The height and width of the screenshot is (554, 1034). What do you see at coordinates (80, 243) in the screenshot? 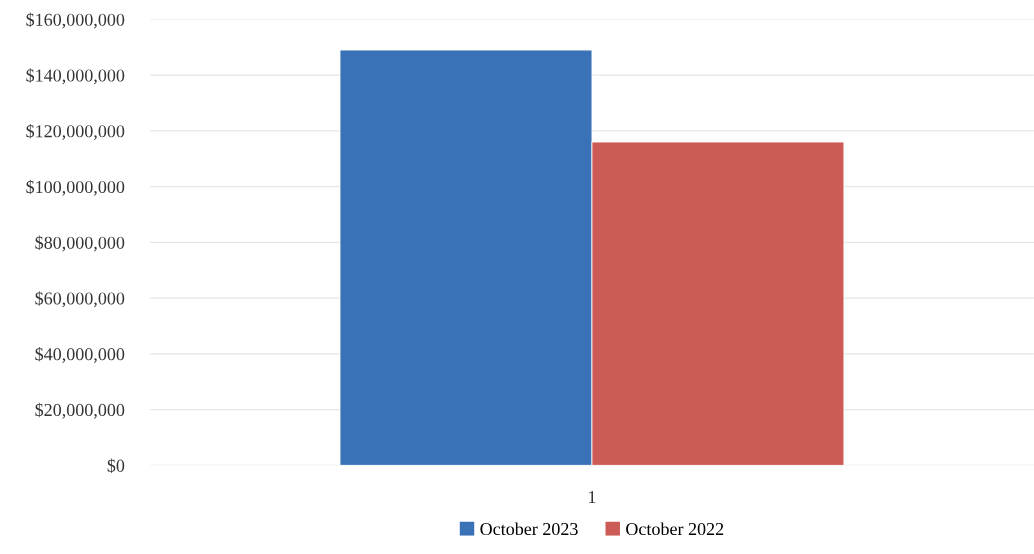
I see `y-tick-label: $80,000,000` at bounding box center [80, 243].